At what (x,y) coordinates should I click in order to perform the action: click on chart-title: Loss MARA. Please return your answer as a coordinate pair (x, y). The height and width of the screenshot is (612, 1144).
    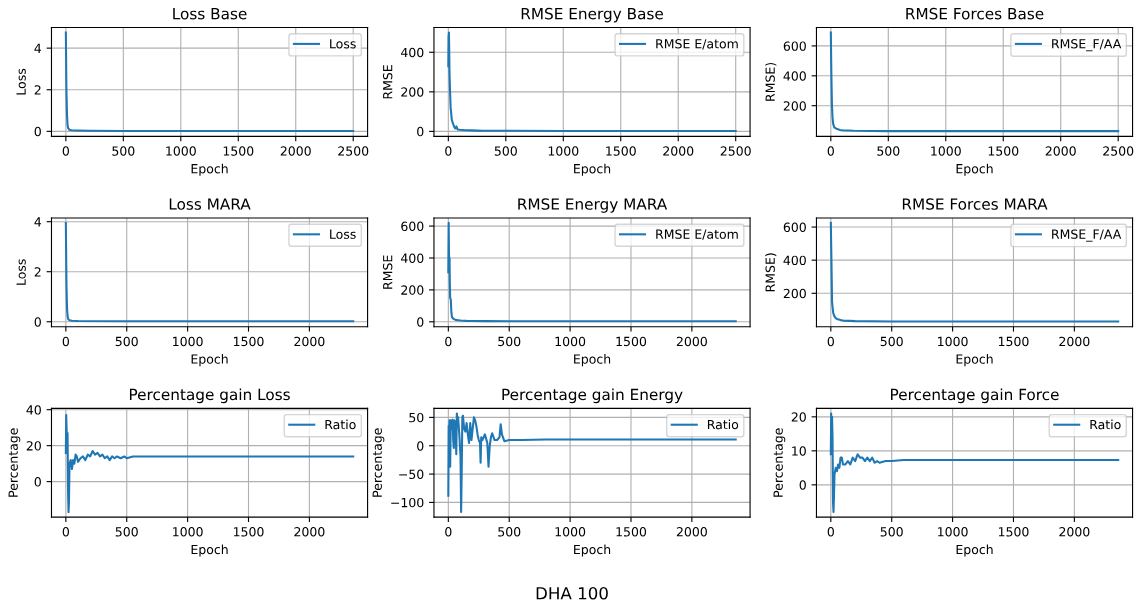
    Looking at the image, I should click on (210, 204).